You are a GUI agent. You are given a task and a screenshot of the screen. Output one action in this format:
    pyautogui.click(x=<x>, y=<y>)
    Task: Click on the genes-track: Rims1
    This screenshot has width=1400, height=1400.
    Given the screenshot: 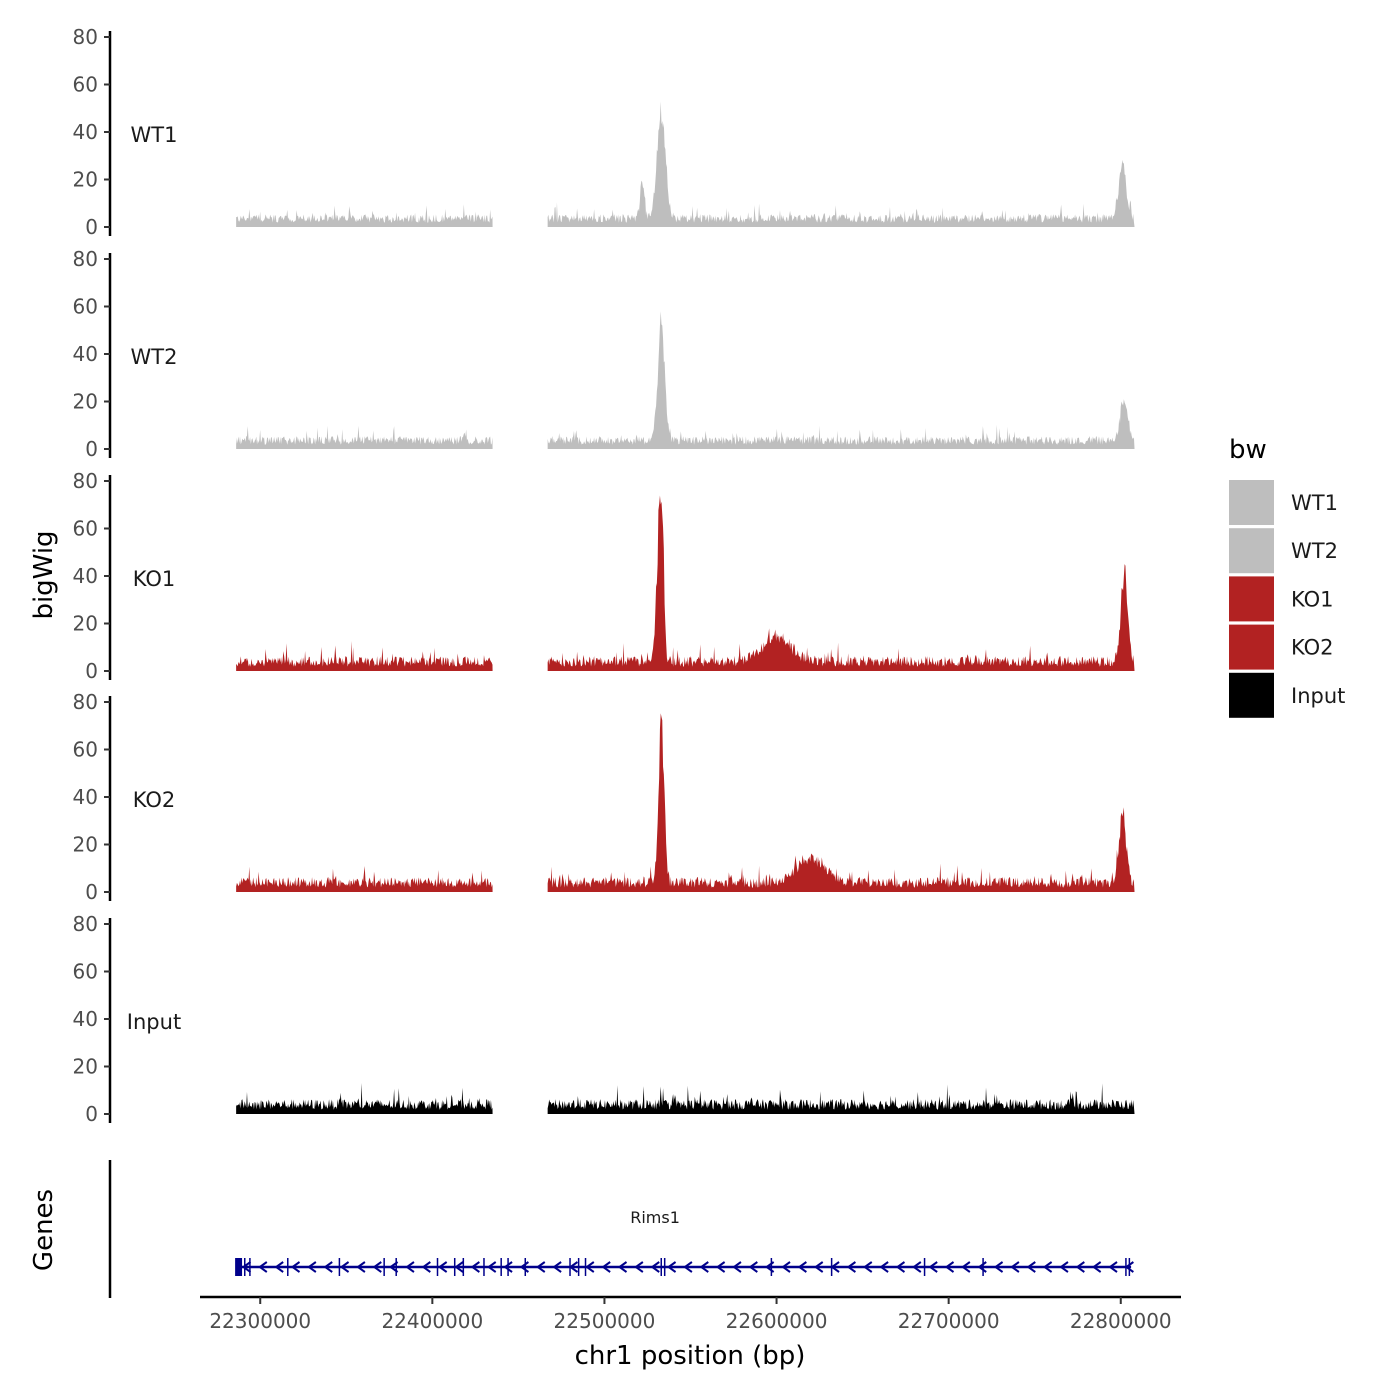 What is the action you would take?
    pyautogui.click(x=621, y=1229)
    